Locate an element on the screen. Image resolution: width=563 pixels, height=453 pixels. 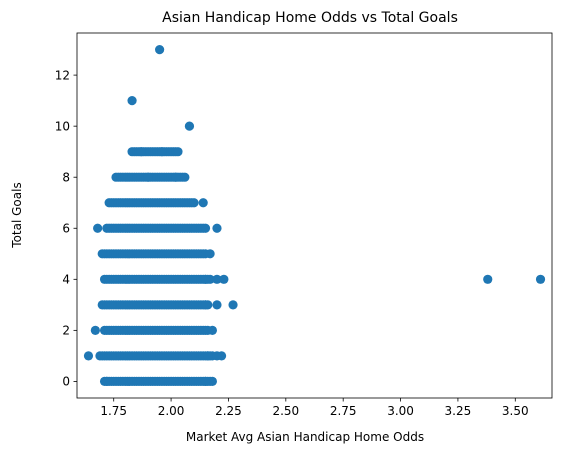
x-tick-label: 1.75 is located at coordinates (113, 411).